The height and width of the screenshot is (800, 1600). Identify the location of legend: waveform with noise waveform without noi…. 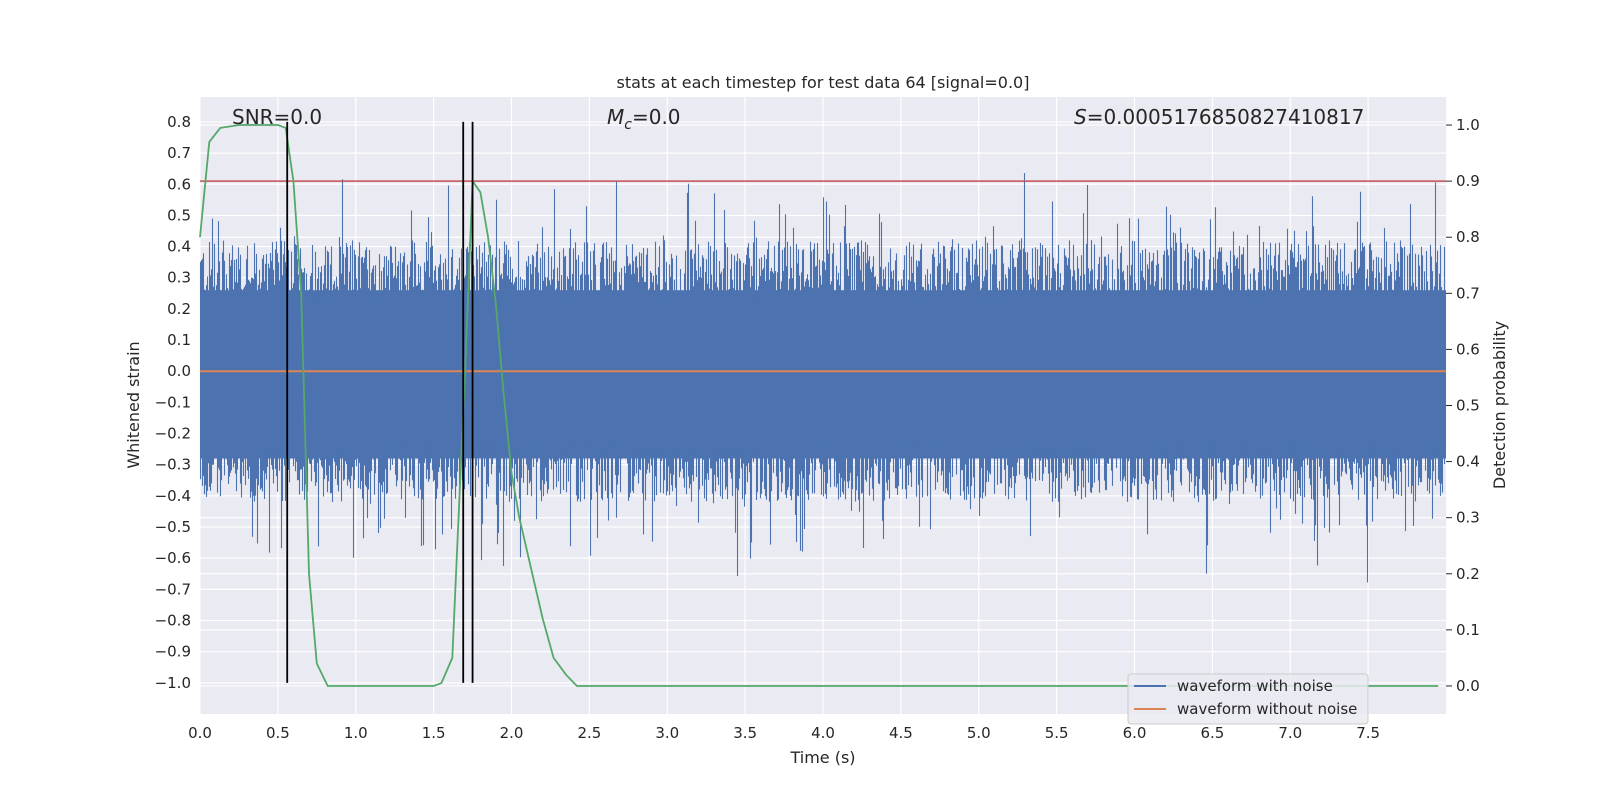
(1248, 699).